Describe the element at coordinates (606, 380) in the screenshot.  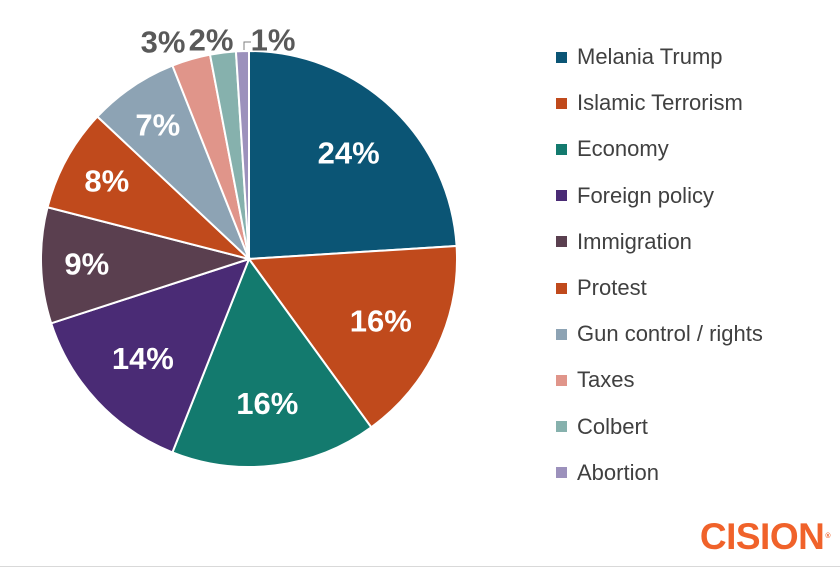
I see `legend-label: Taxes` at that location.